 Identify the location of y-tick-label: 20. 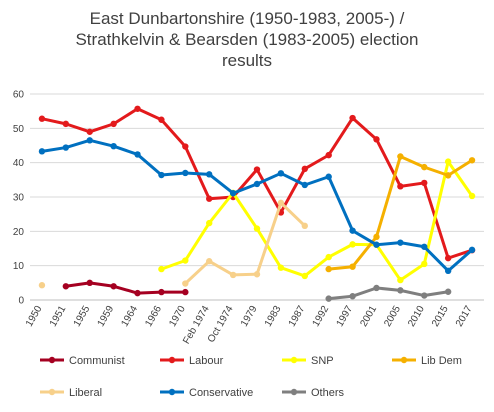
(19, 232).